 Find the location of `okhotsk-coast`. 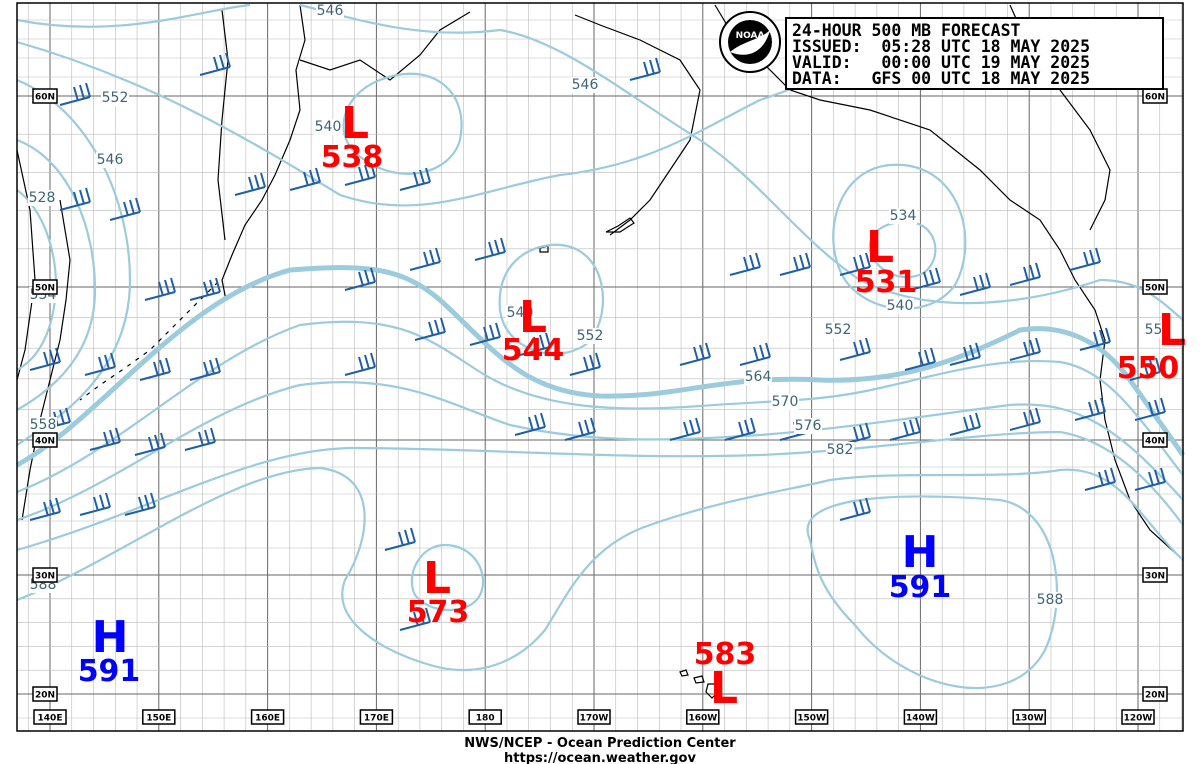

okhotsk-coast is located at coordinates (223, 125).